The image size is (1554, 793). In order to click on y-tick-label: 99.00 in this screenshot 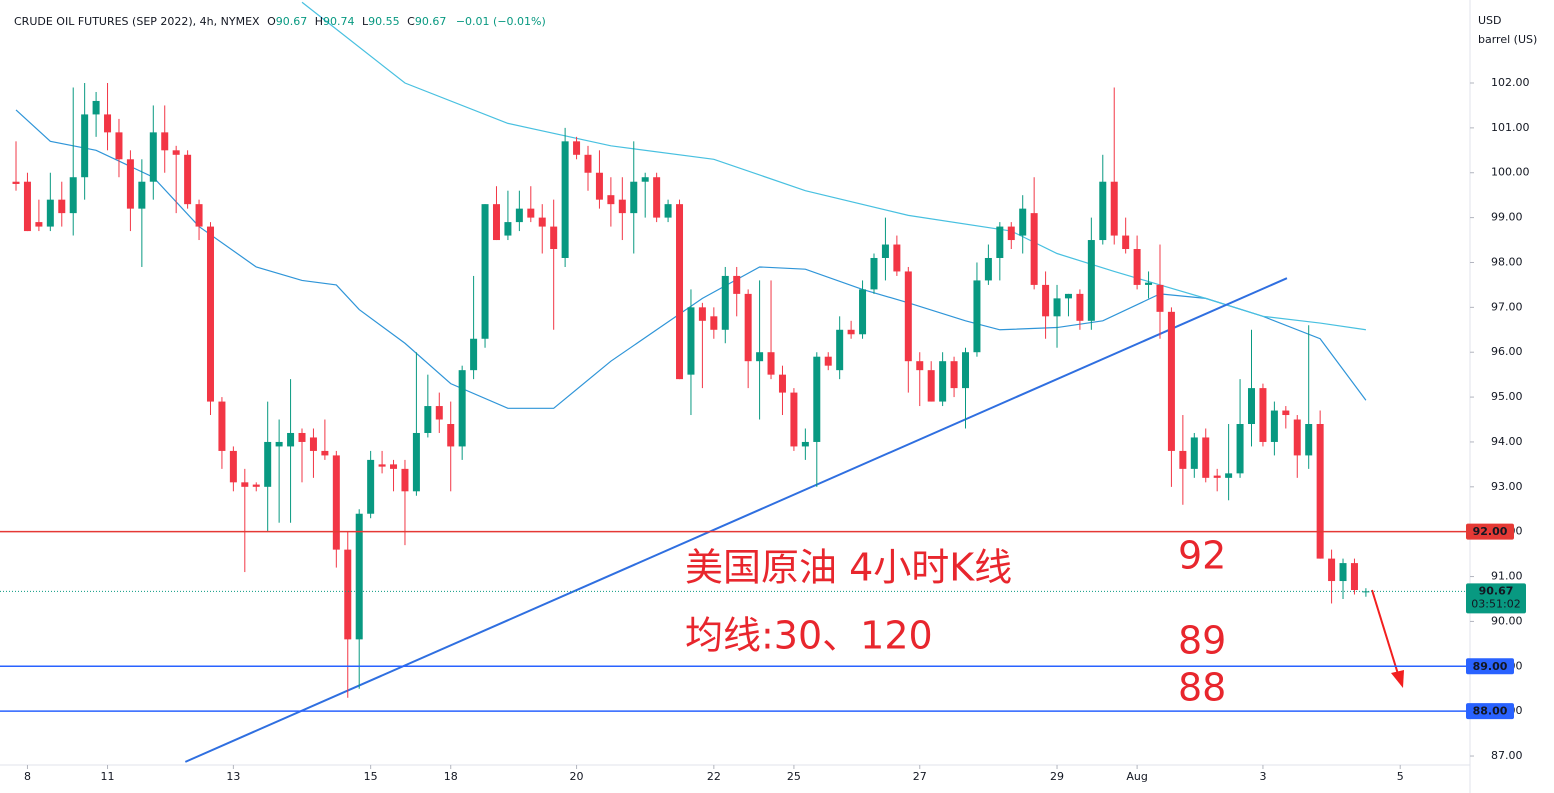, I will do `click(1507, 217)`.